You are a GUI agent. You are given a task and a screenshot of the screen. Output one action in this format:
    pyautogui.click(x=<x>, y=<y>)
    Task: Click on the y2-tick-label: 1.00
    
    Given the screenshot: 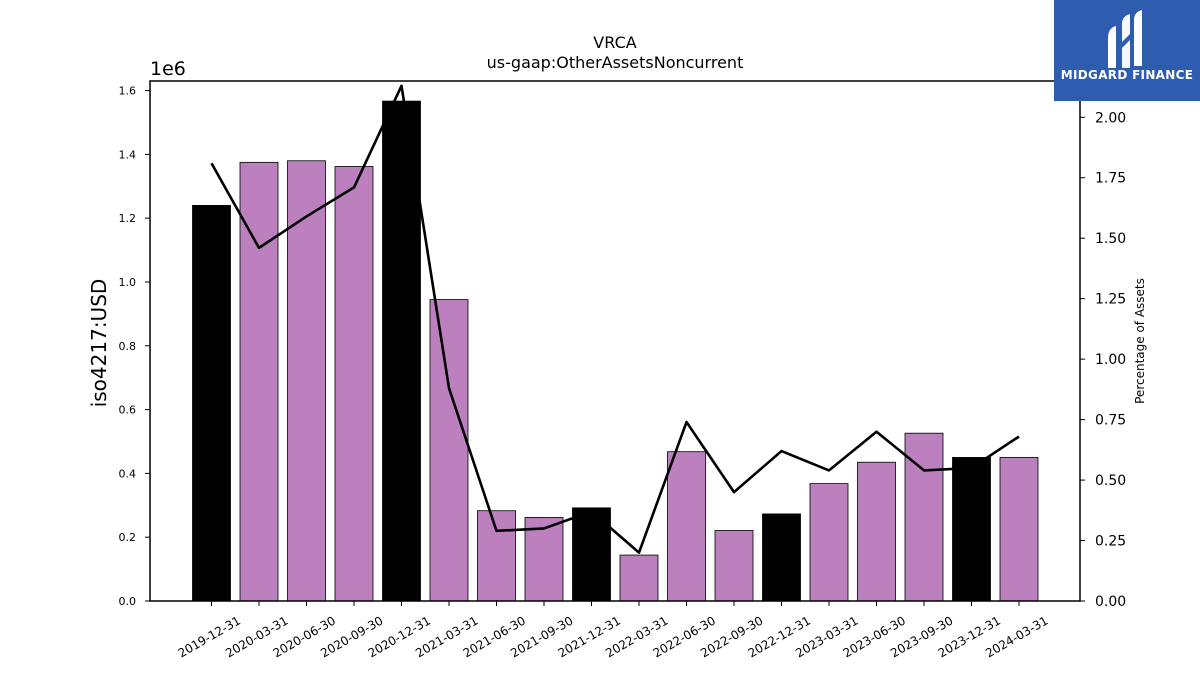 What is the action you would take?
    pyautogui.click(x=1110, y=360)
    